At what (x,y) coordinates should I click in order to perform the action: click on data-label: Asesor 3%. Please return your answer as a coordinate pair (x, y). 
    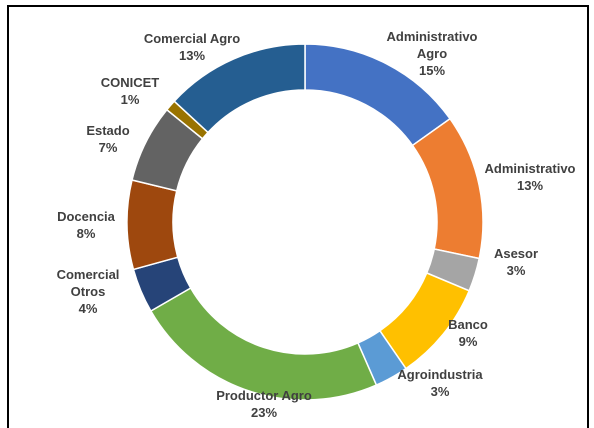
    Looking at the image, I should click on (516, 262).